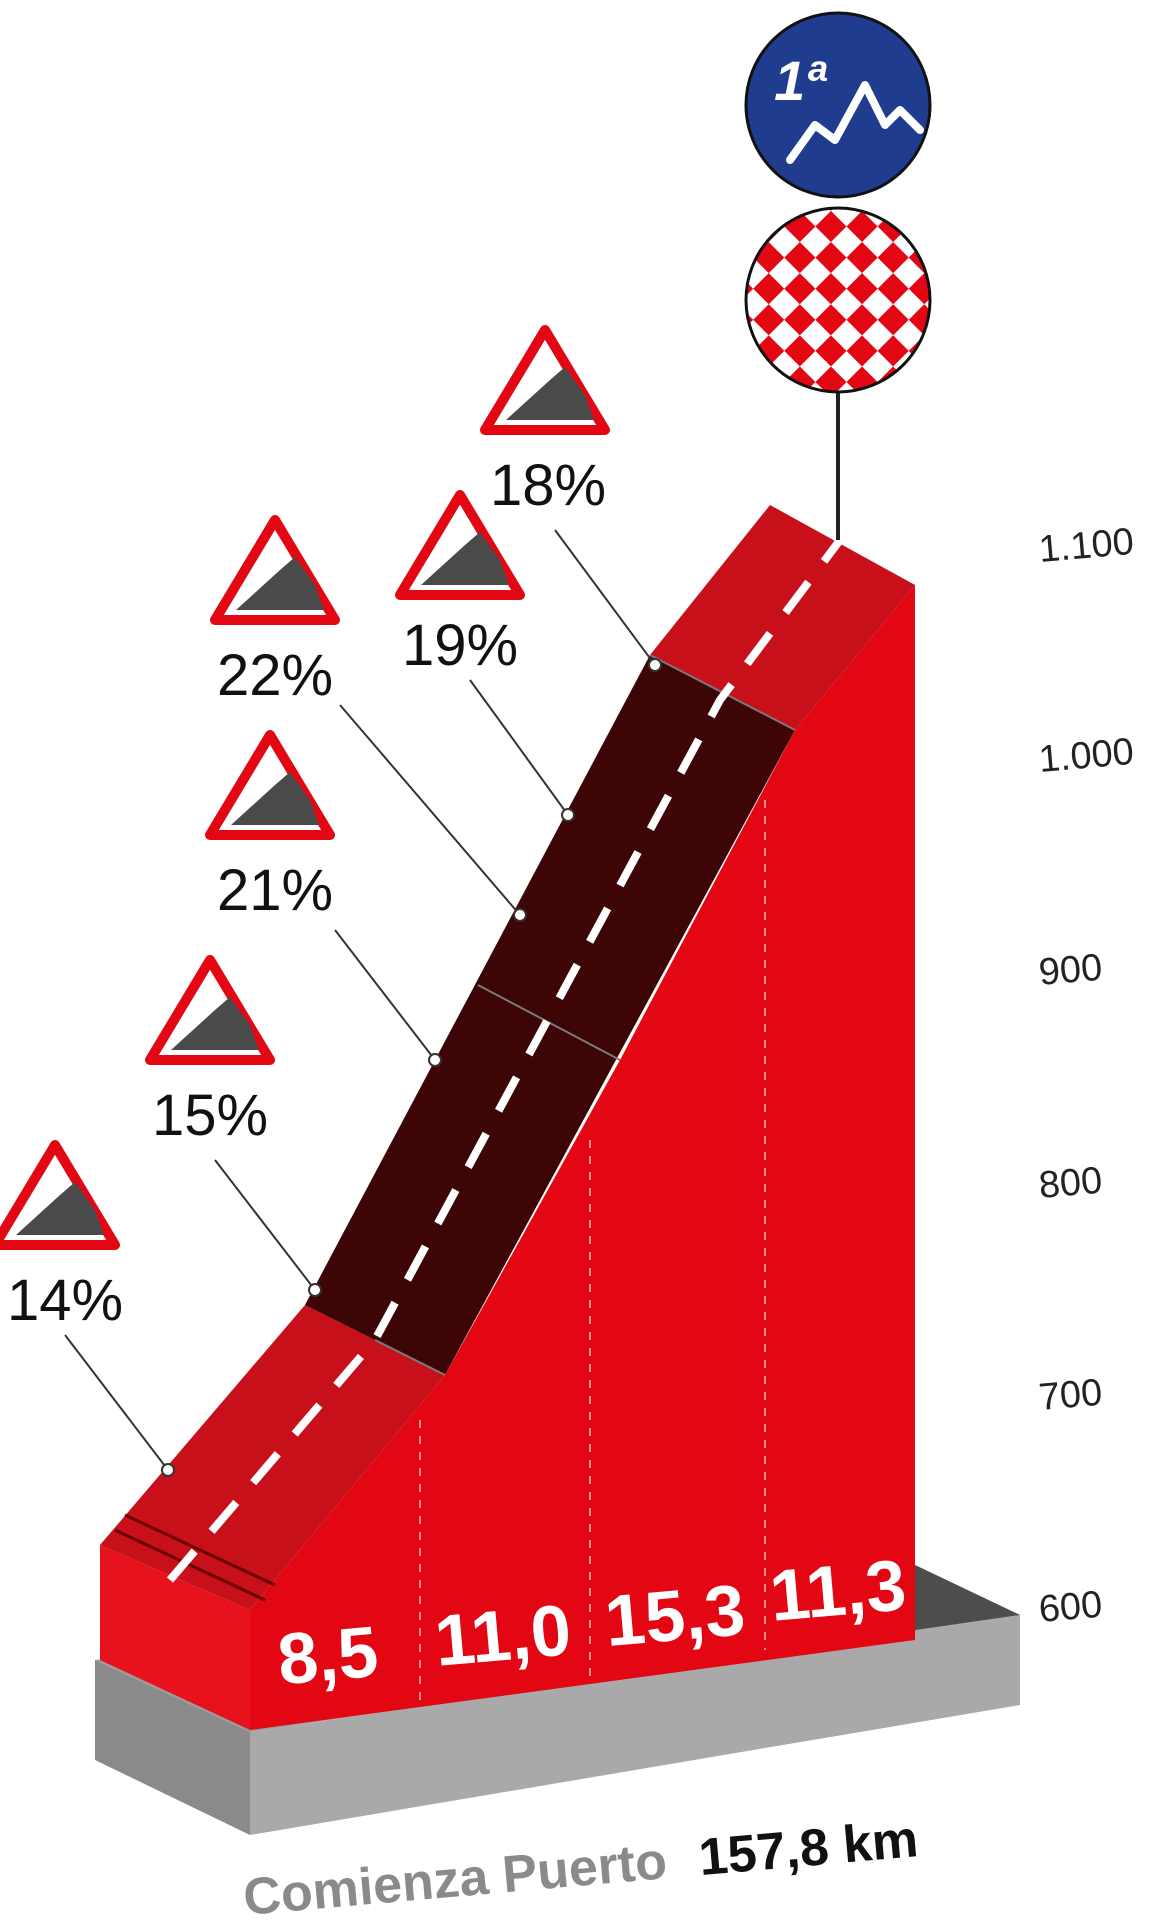  I want to click on gradient-callout-6: 18%, so click(571, 498).